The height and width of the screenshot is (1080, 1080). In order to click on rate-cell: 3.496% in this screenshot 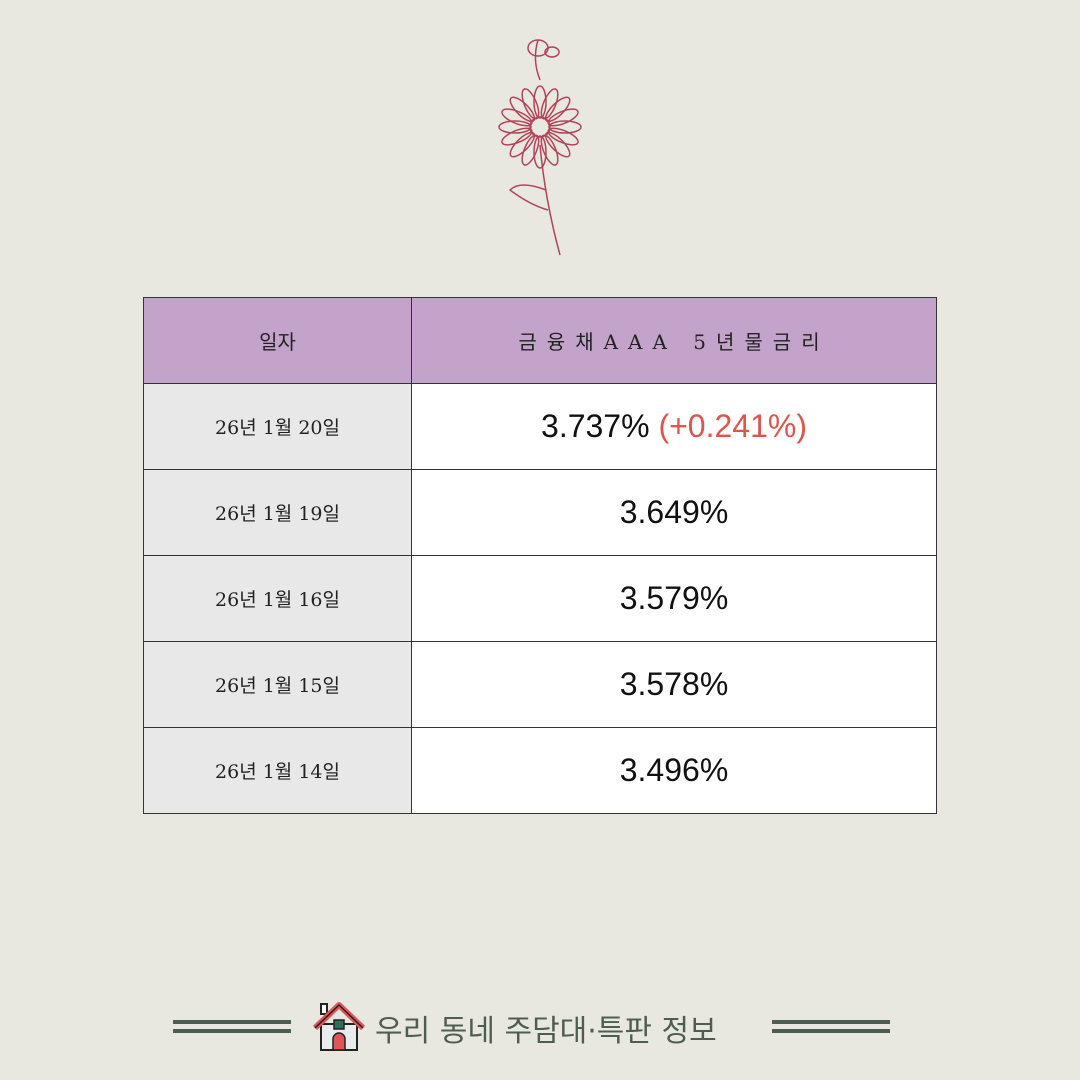, I will do `click(674, 770)`.